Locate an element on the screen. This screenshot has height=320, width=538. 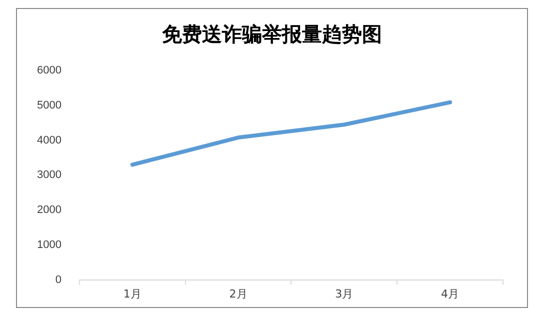
x-tick-label: 2月 is located at coordinates (238, 293).